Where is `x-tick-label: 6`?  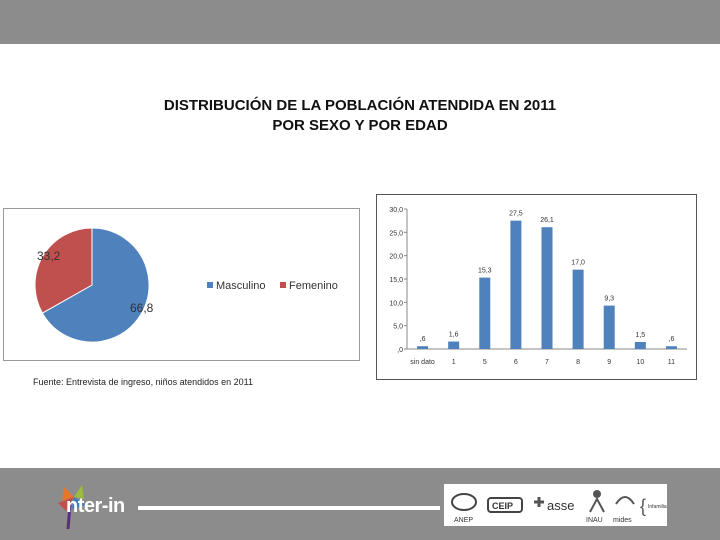 x-tick-label: 6 is located at coordinates (516, 362).